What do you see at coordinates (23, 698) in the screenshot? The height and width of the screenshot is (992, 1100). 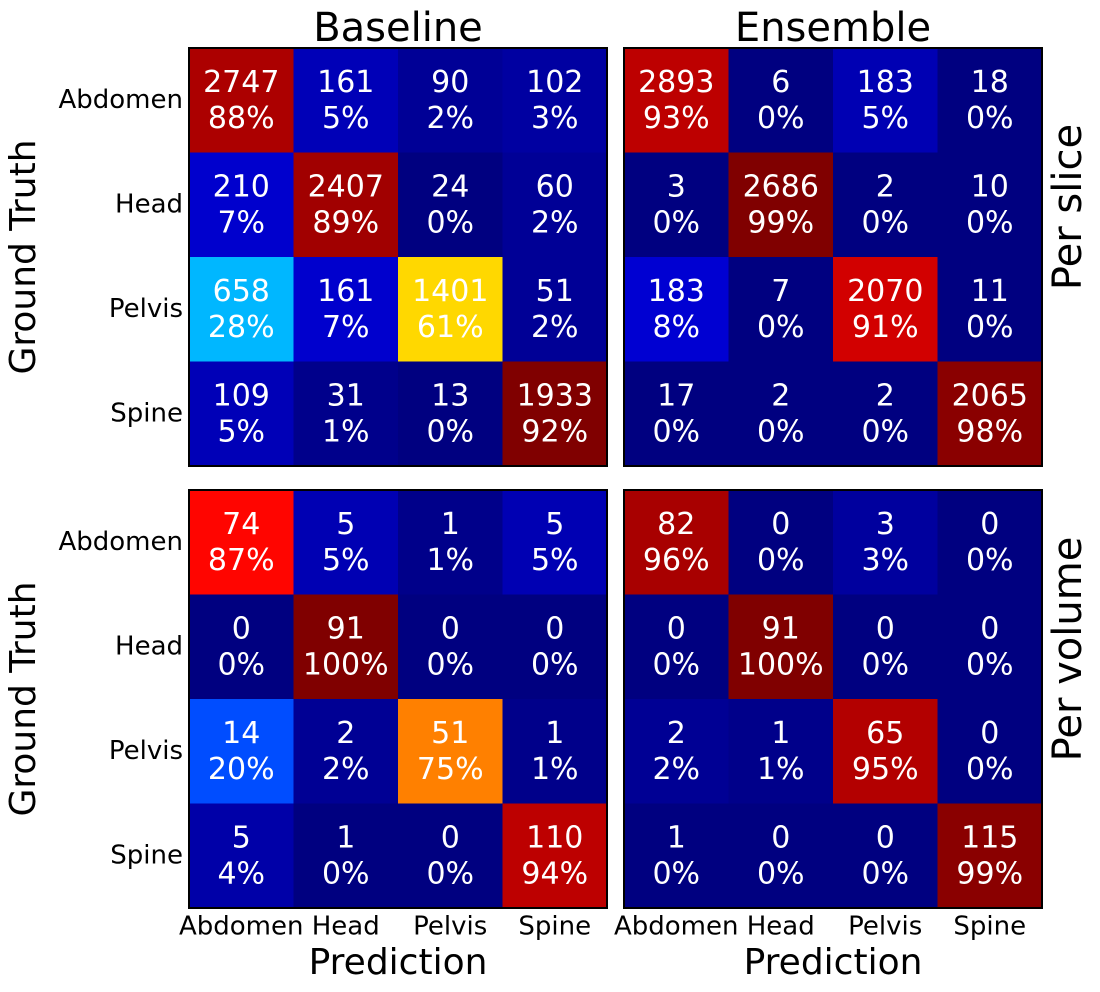 I see `y-axis-label: Ground Truth` at bounding box center [23, 698].